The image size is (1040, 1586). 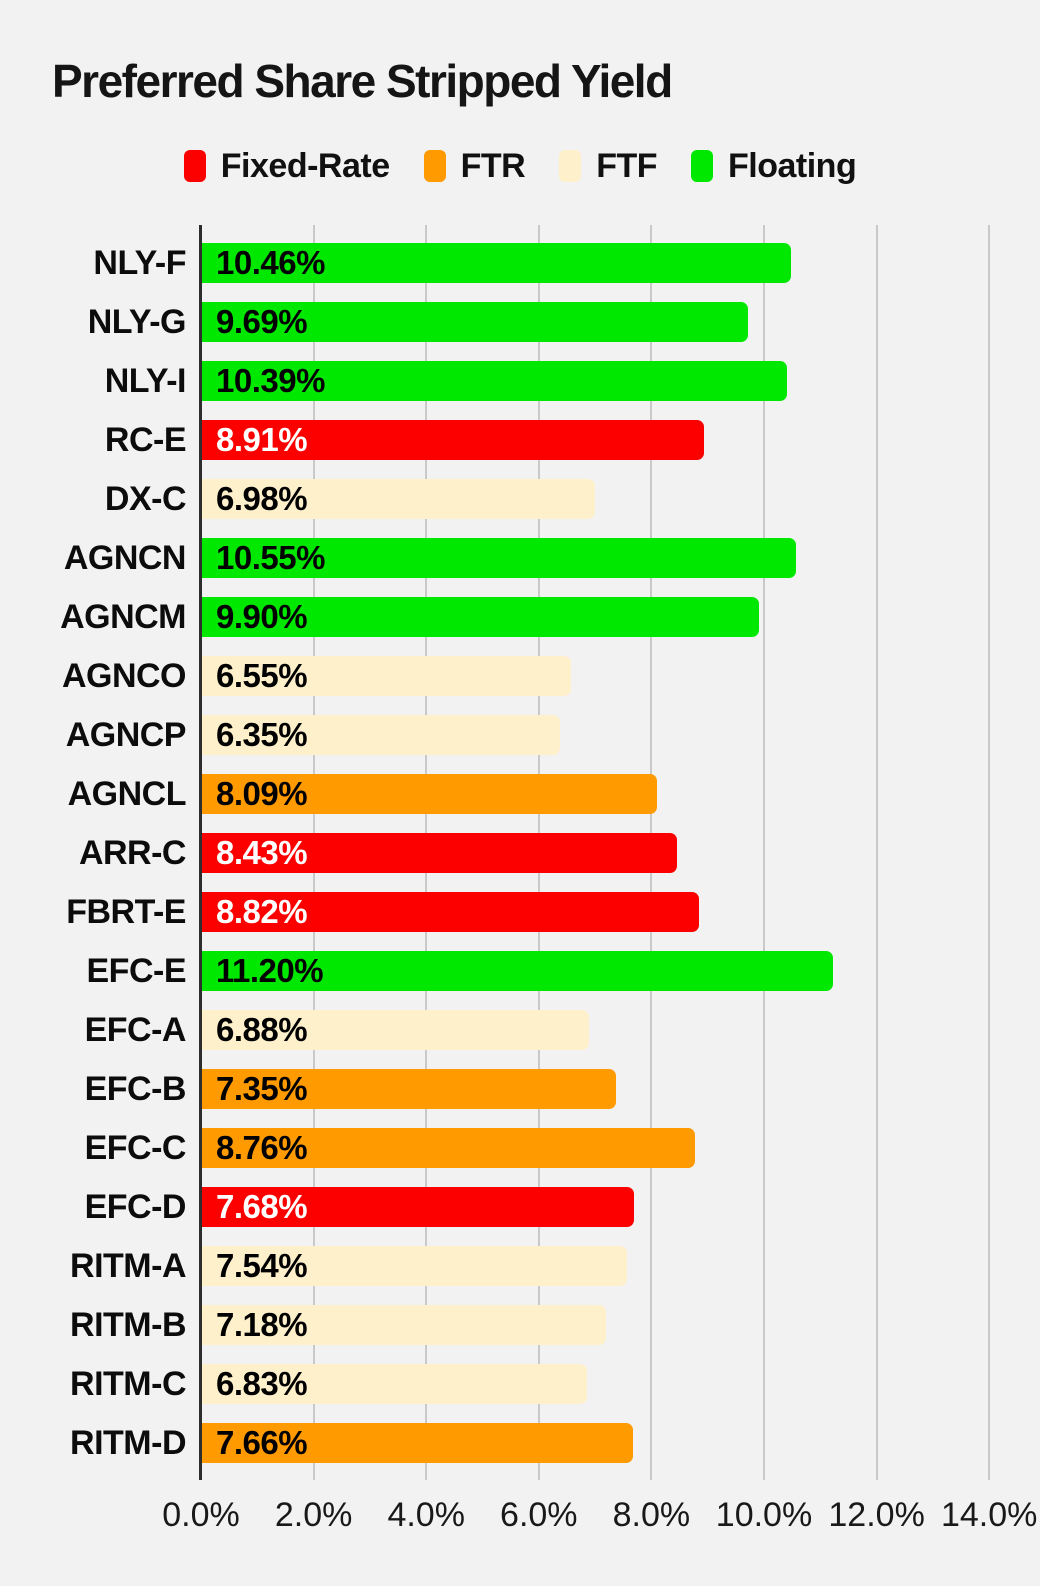 I want to click on legend-item-fixed-rate: Fixed-Rate, so click(x=286, y=166).